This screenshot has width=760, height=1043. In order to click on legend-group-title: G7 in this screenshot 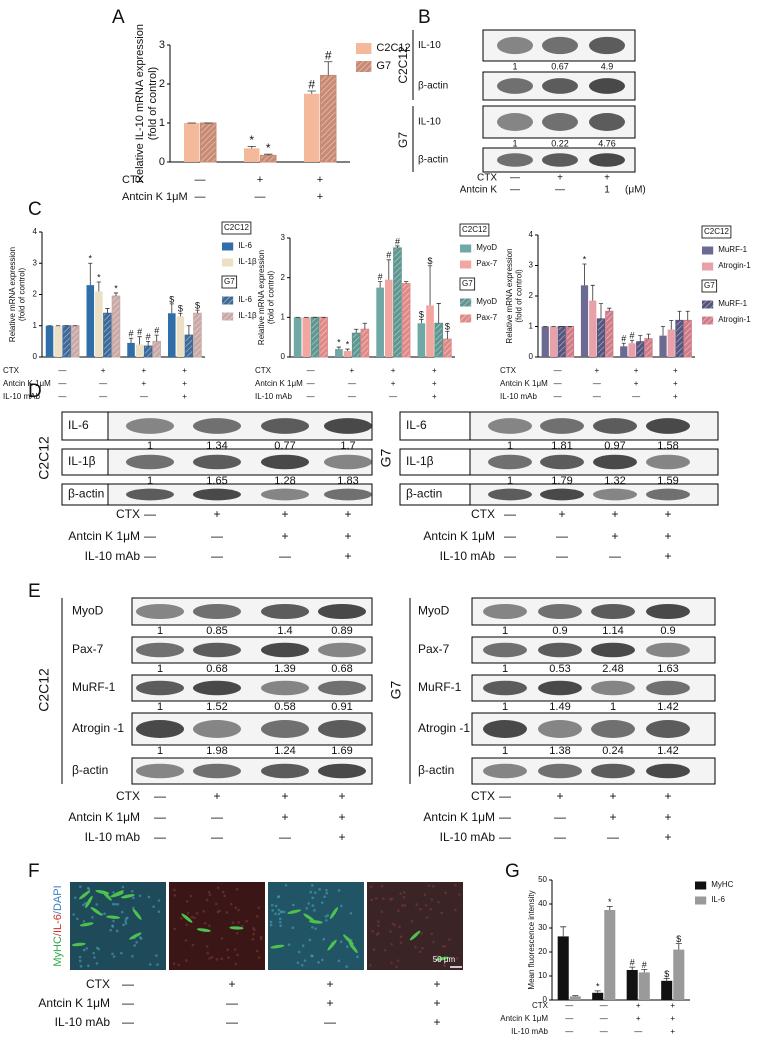, I will do `click(467, 283)`.